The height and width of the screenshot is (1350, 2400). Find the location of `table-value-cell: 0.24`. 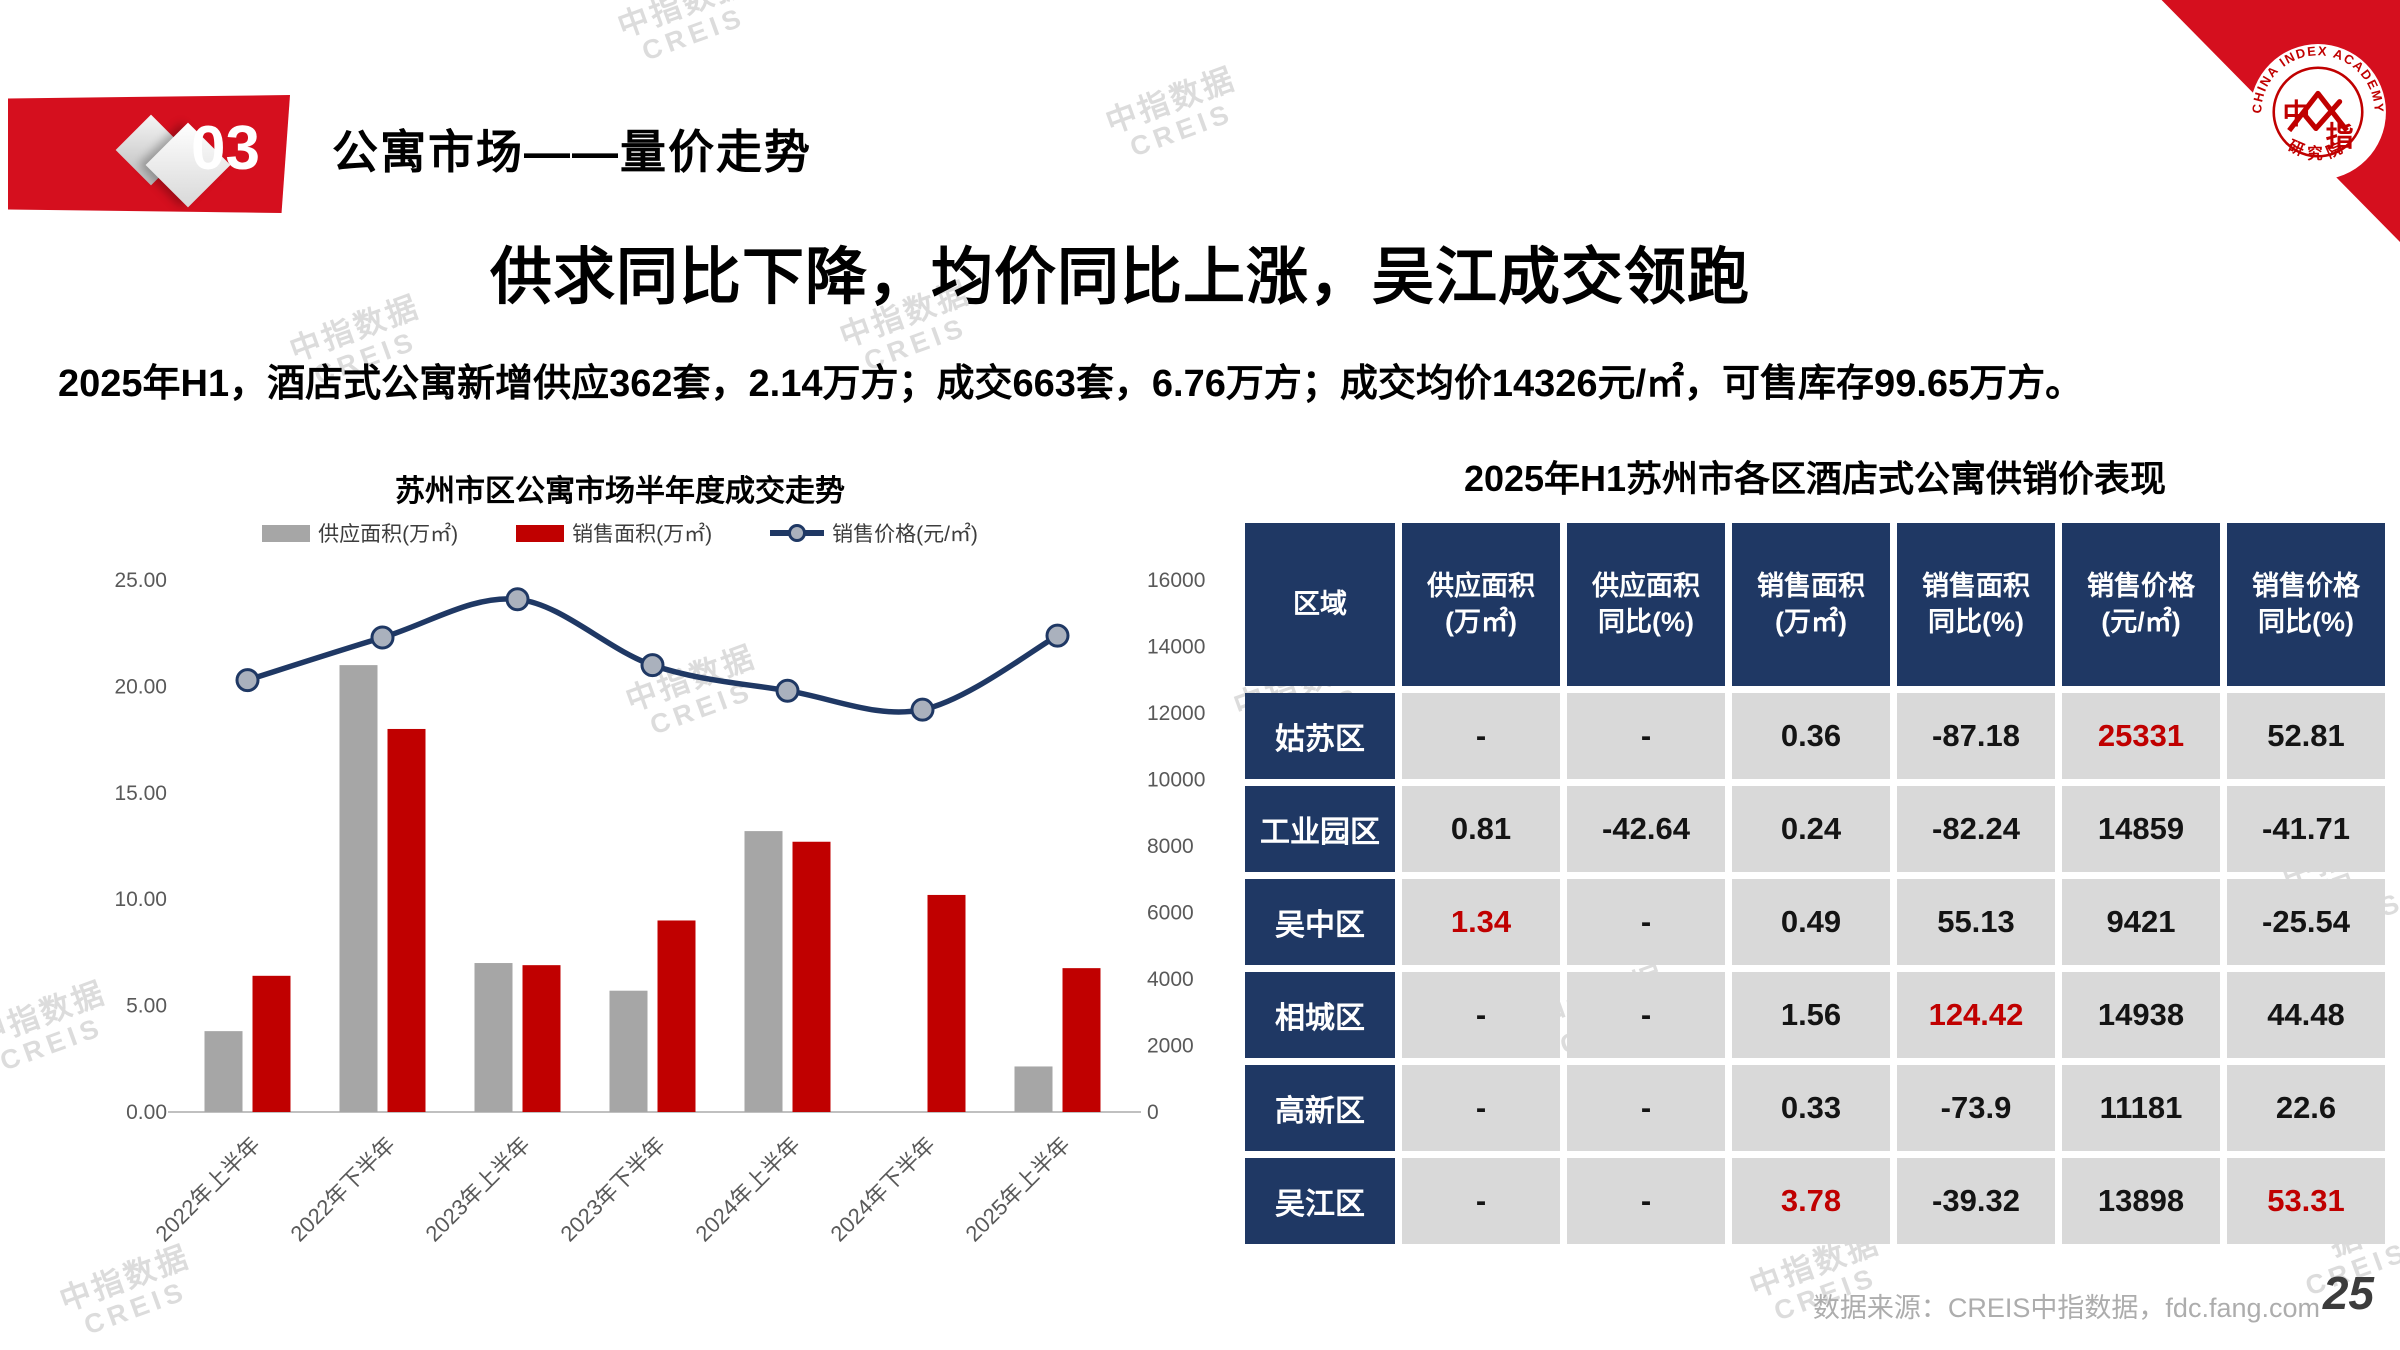

table-value-cell: 0.24 is located at coordinates (1811, 829).